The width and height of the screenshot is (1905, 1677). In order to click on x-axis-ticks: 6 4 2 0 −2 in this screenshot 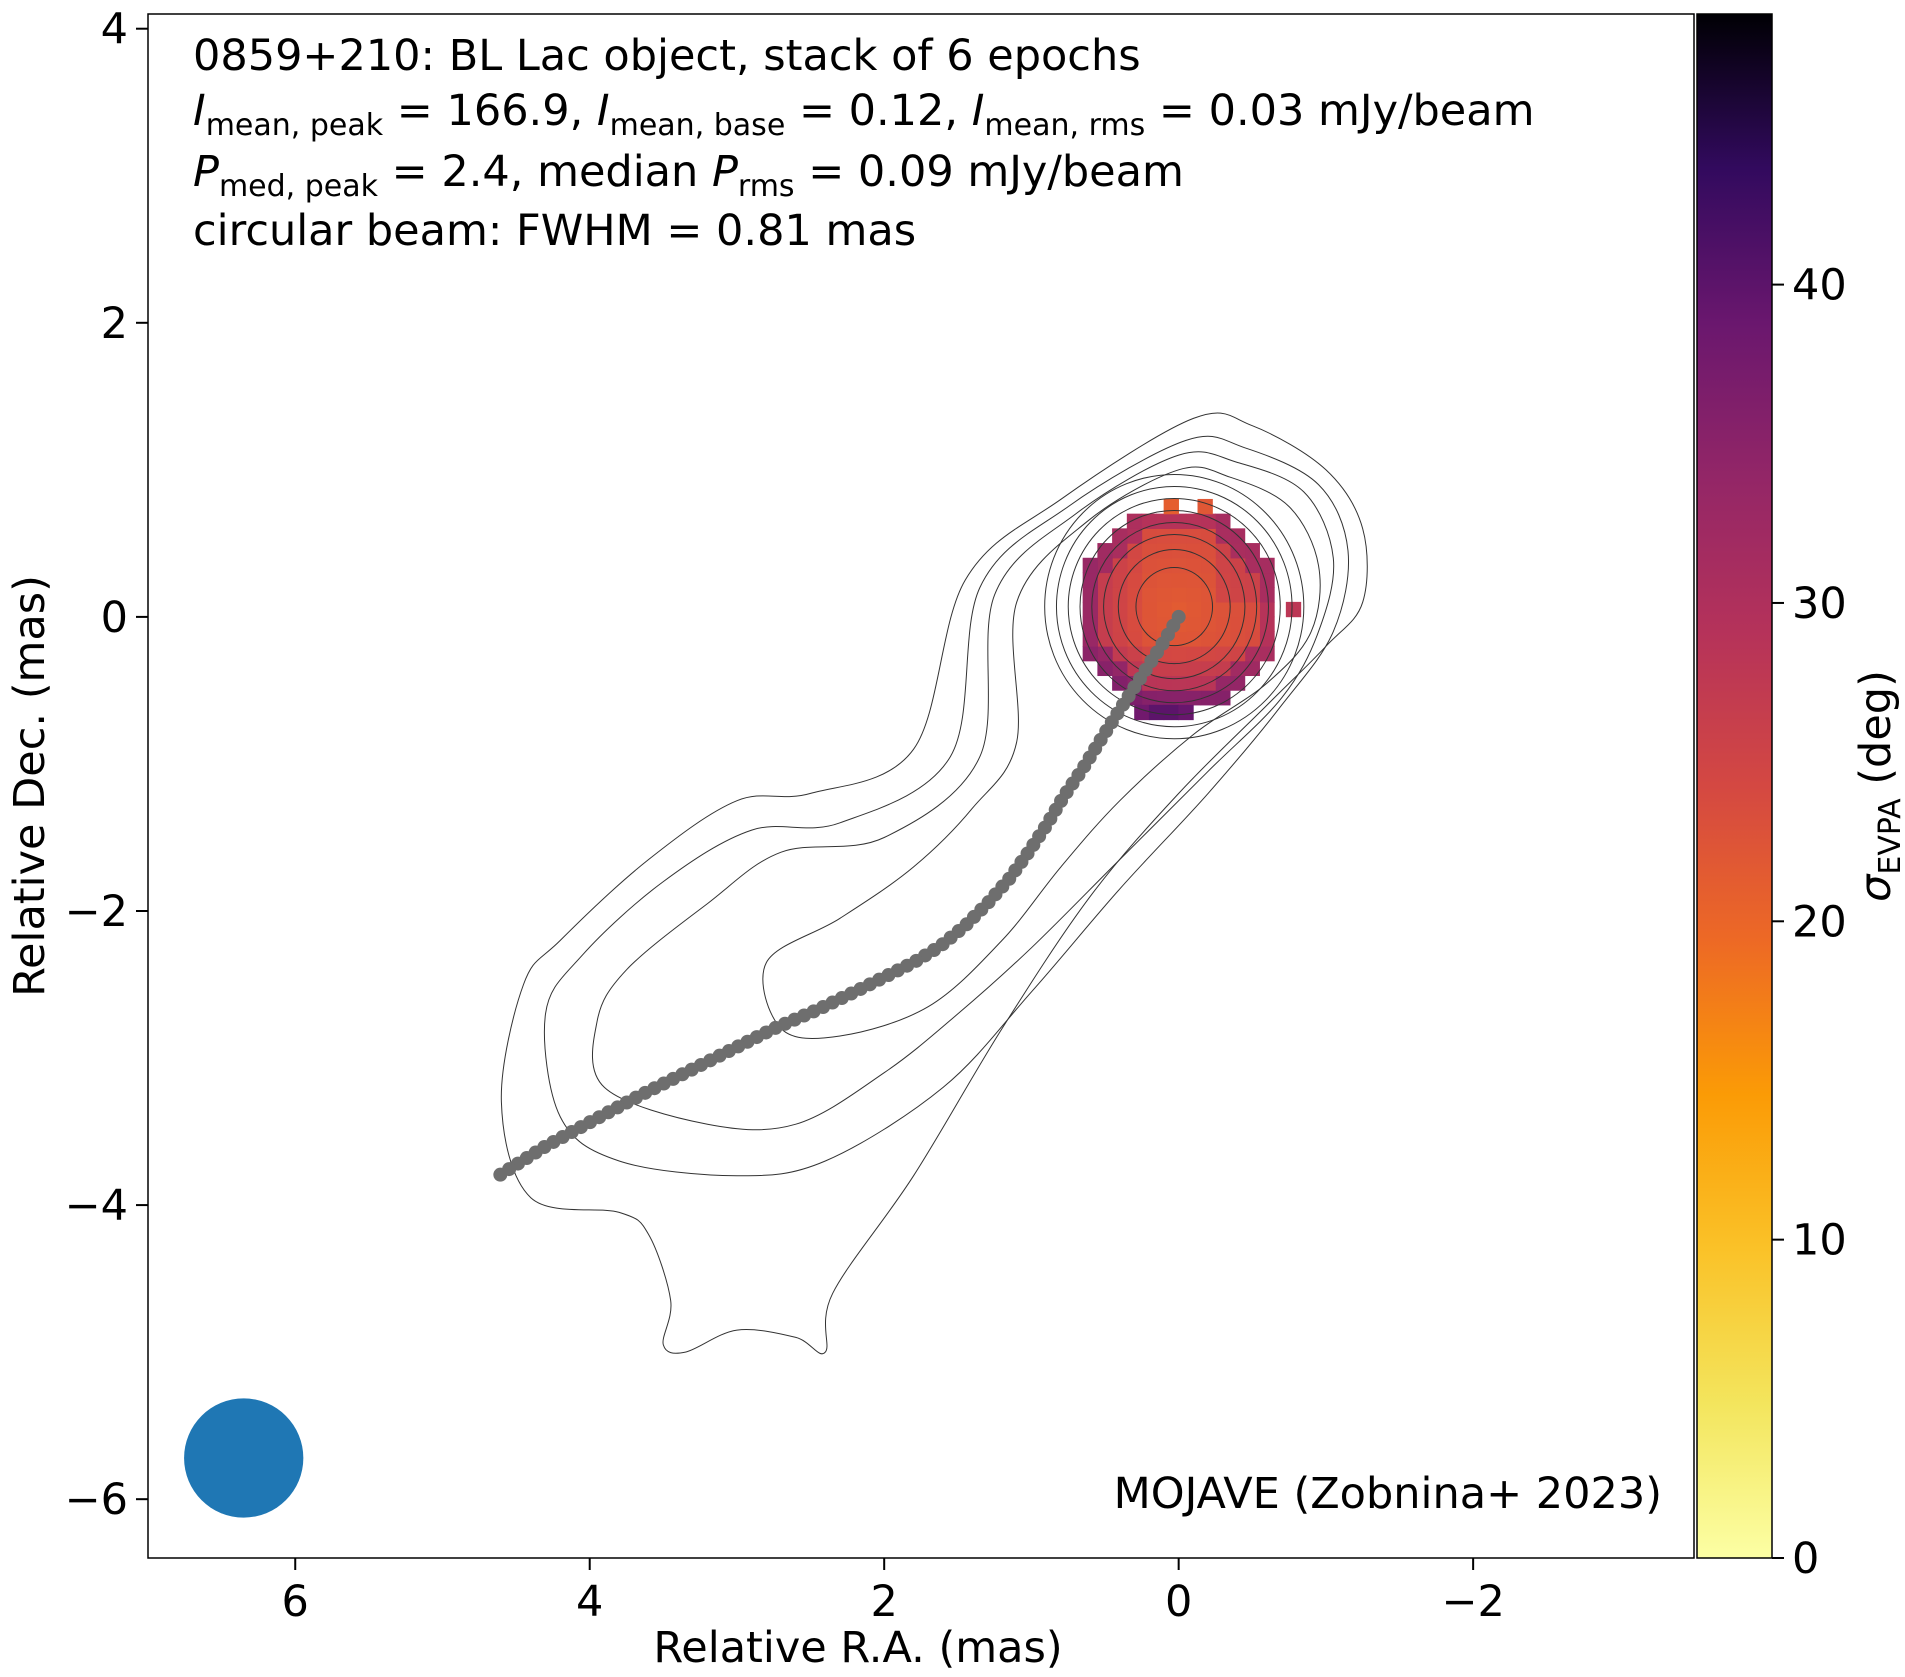, I will do `click(893, 1592)`.